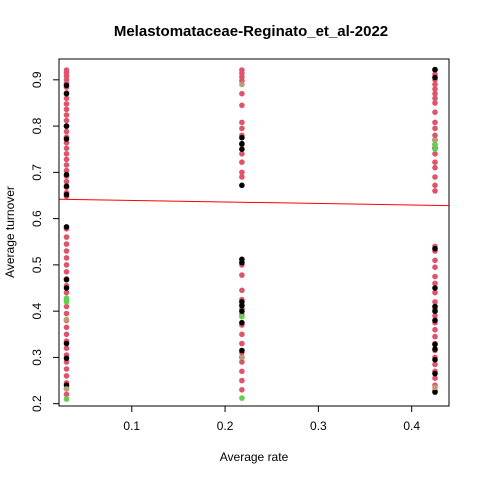  Describe the element at coordinates (37, 172) in the screenshot. I see `y-tick-label: 0.7` at that location.